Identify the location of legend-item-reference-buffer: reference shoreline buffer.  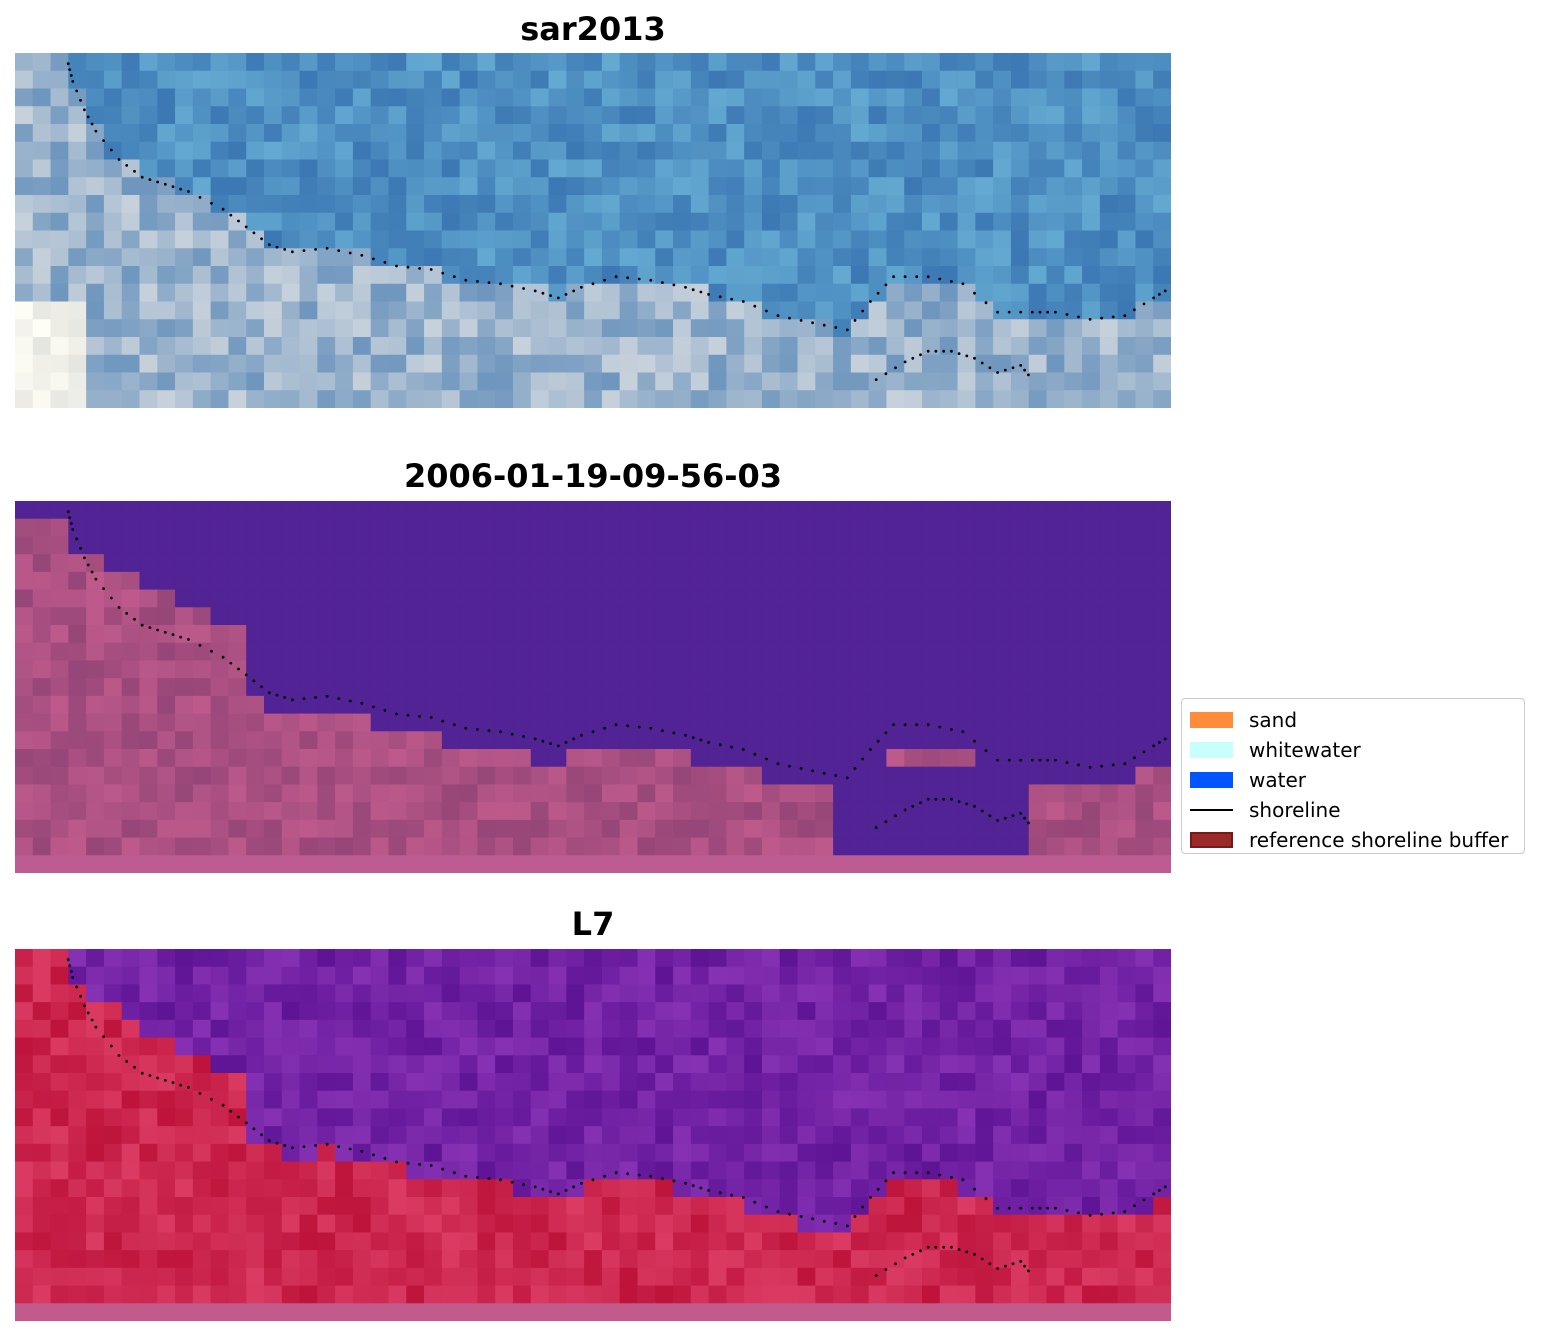
(1353, 840).